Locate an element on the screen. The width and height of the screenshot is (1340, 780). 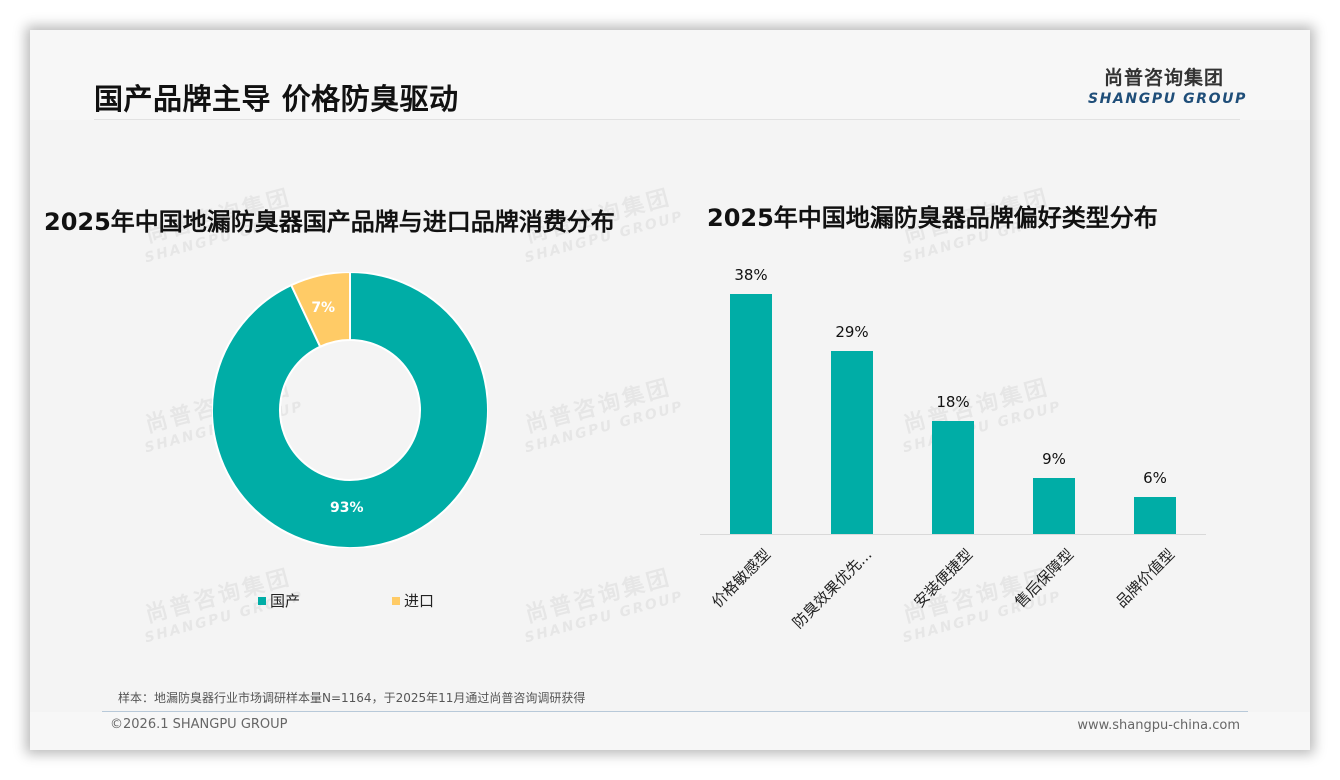
logo-en-text: SHANGPU GROUP is located at coordinates (1167, 99).